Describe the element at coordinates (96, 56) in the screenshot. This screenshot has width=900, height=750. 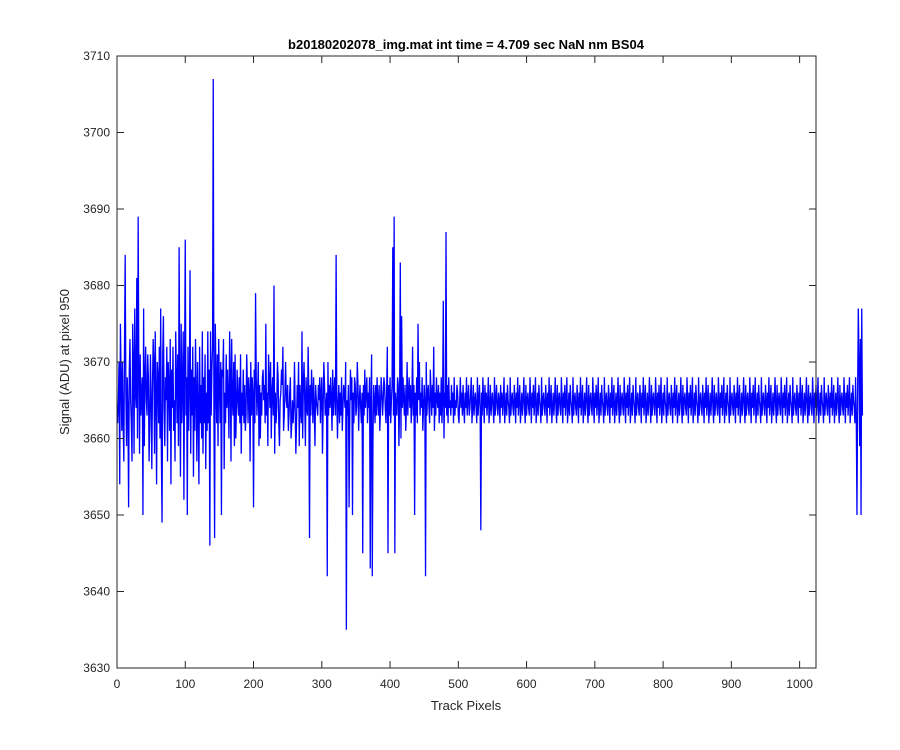
I see `y-tick-label: 3710` at that location.